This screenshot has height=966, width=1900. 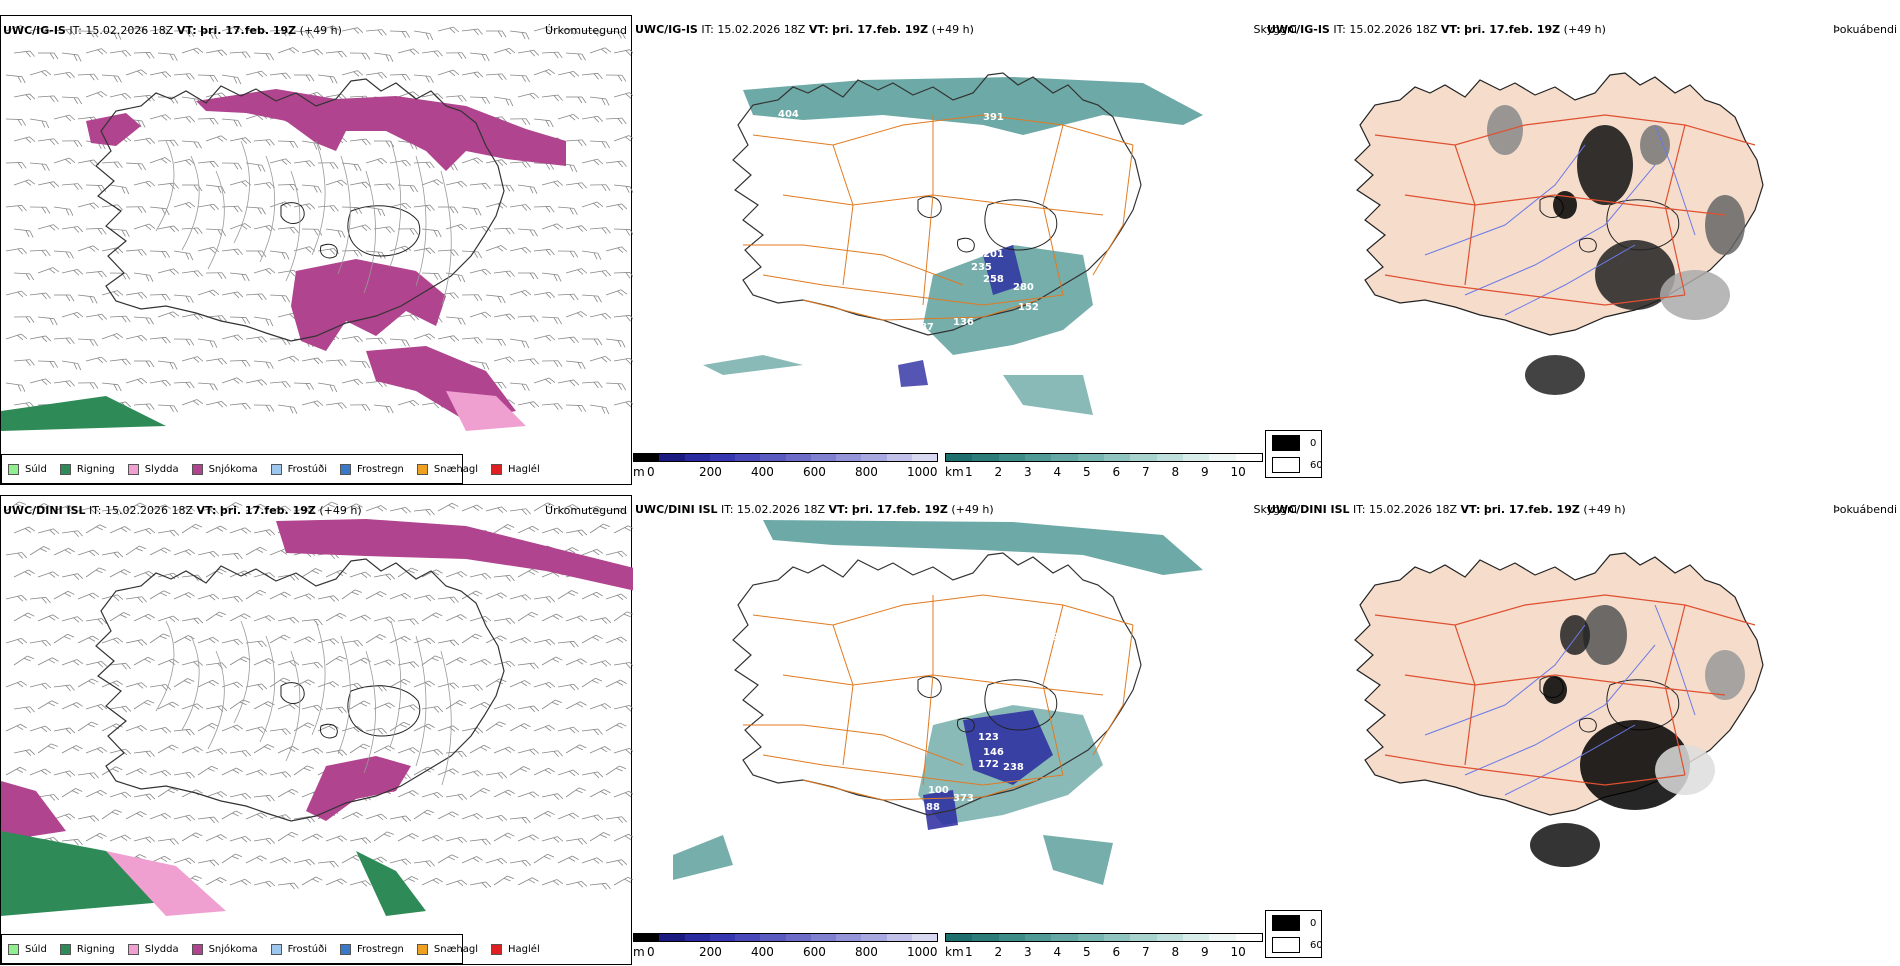 What do you see at coordinates (965, 245) in the screenshot?
I see `glacier-outline` at bounding box center [965, 245].